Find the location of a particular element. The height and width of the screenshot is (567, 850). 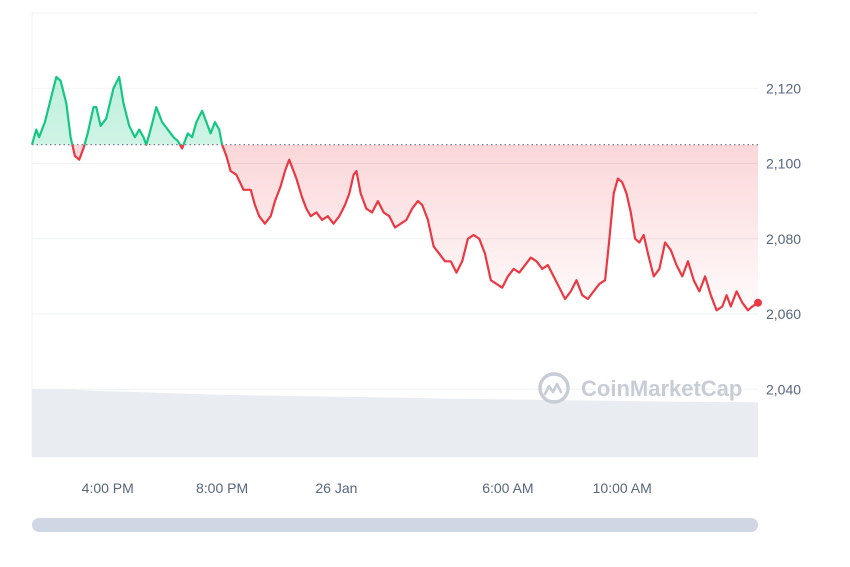

last-price-marker is located at coordinates (758, 302).